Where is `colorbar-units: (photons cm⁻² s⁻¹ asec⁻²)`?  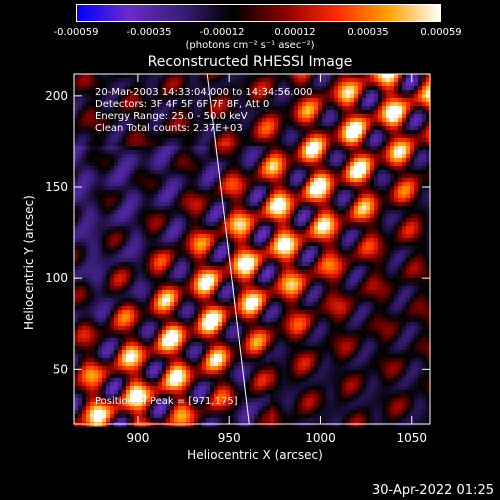
colorbar-units: (photons cm⁻² s⁻¹ asec⁻²) is located at coordinates (250, 45).